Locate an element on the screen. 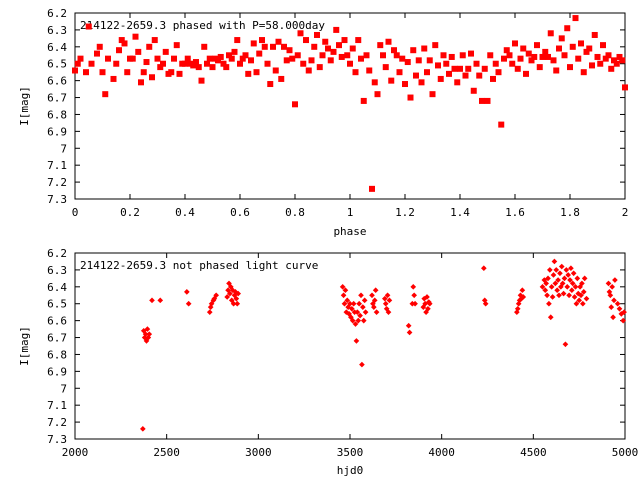 Image resolution: width=640 pixels, height=480 pixels. phased-x-tick-label: 1 is located at coordinates (350, 212).